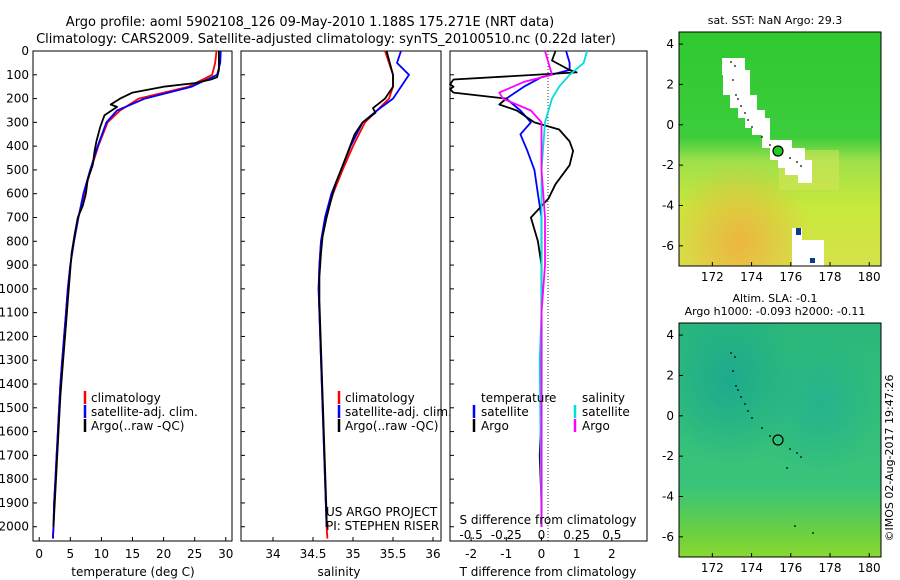  What do you see at coordinates (225, 554) in the screenshot?
I see `x-tick-label: 30` at bounding box center [225, 554].